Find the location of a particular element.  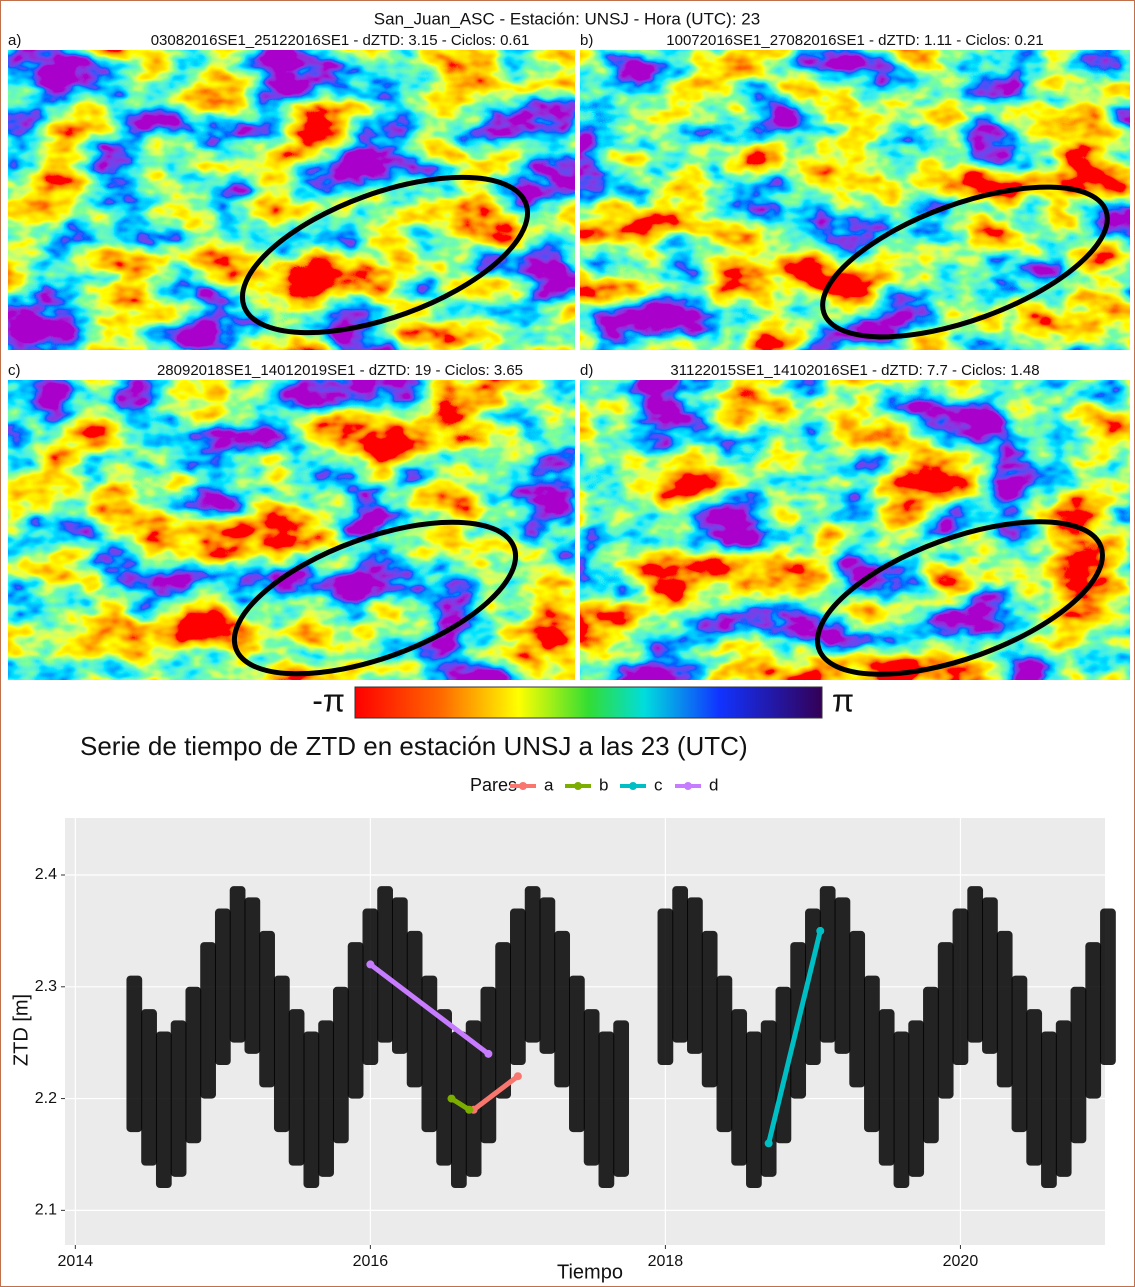

panel-label: b) is located at coordinates (586, 40).